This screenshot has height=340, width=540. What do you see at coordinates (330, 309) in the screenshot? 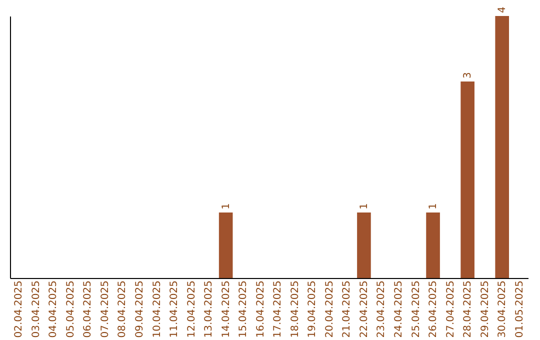
I see `x-tick-label: 20.04.2025` at bounding box center [330, 309].